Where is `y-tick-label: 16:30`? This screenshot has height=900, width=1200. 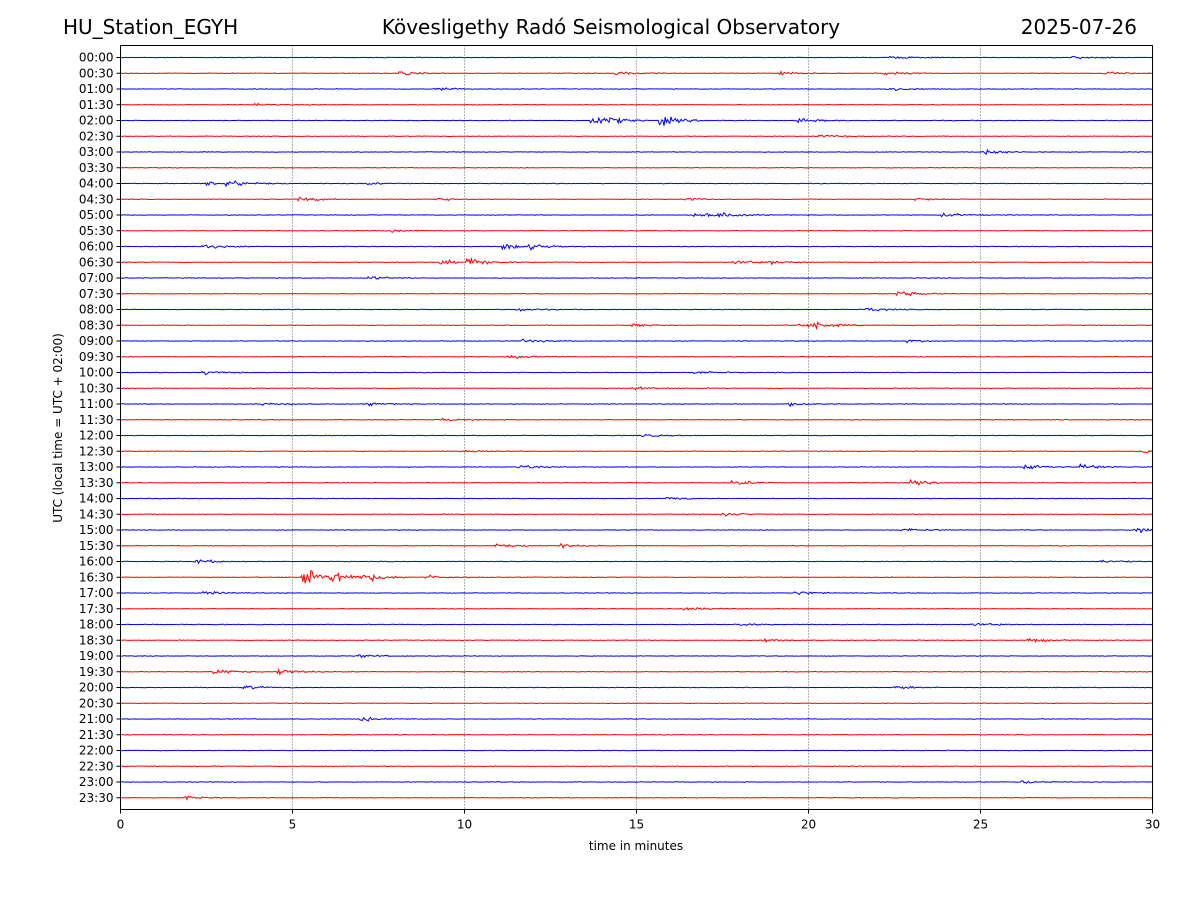
y-tick-label: 16:30 is located at coordinates (96, 577).